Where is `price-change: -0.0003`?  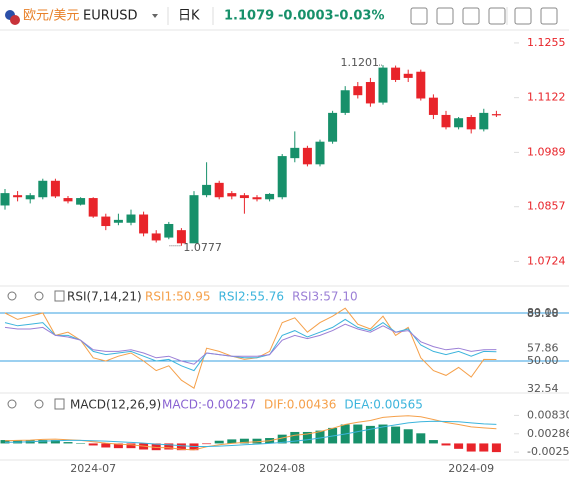
price-change: -0.0003 is located at coordinates (306, 16).